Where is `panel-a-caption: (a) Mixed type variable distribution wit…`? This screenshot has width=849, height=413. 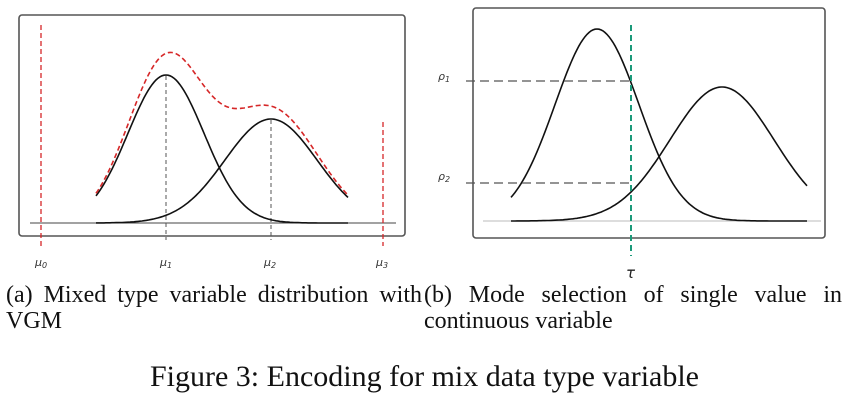 panel-a-caption: (a) Mixed type variable distribution wit… is located at coordinates (214, 308).